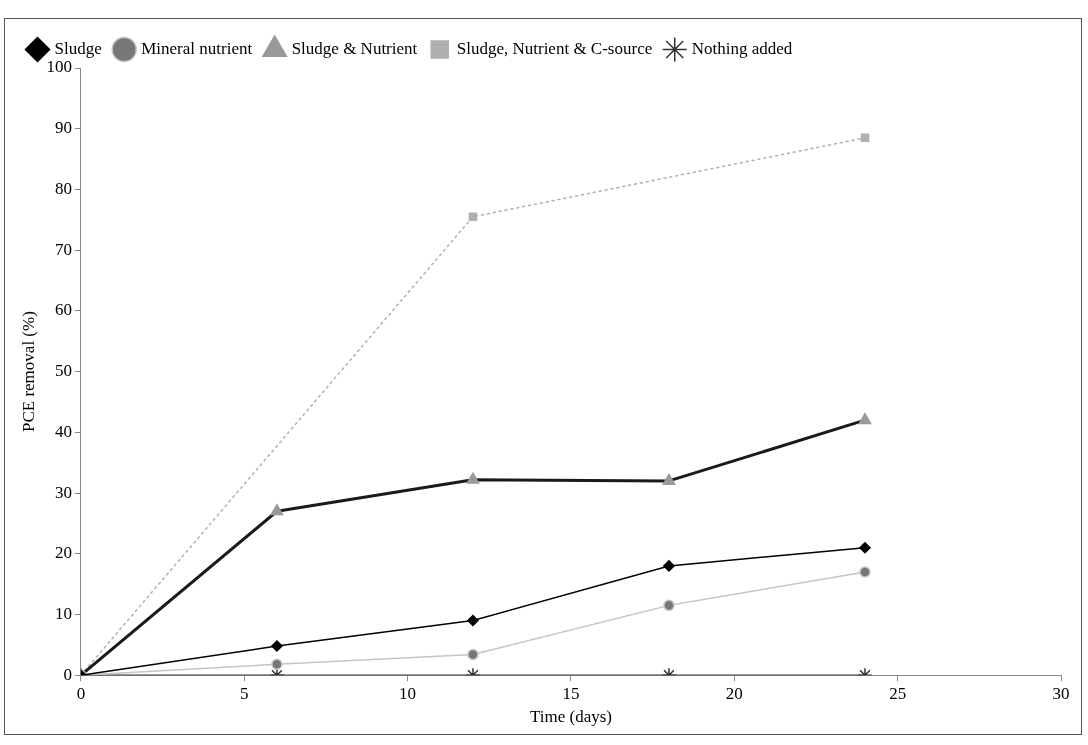 The width and height of the screenshot is (1088, 745). Describe the element at coordinates (28, 372) in the screenshot. I see `y-axis-title: PCE removal (%)` at that location.